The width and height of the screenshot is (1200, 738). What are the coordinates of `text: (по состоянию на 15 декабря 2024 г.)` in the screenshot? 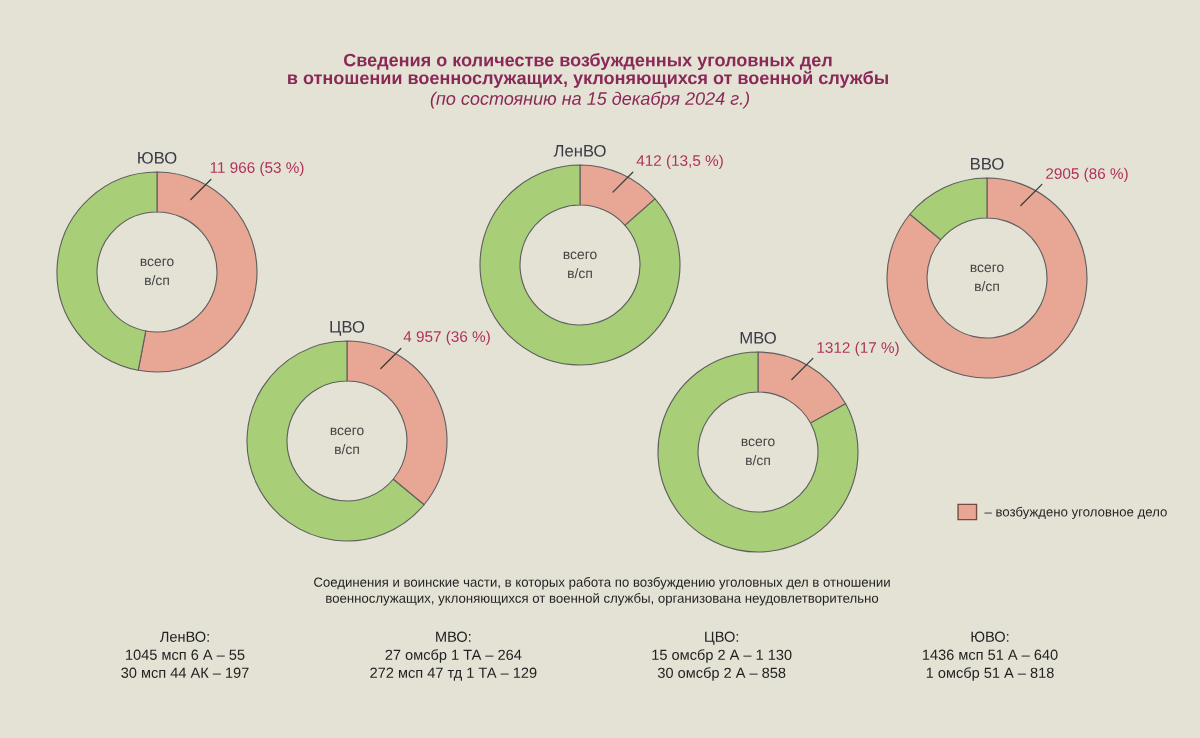 It's located at (590, 100).